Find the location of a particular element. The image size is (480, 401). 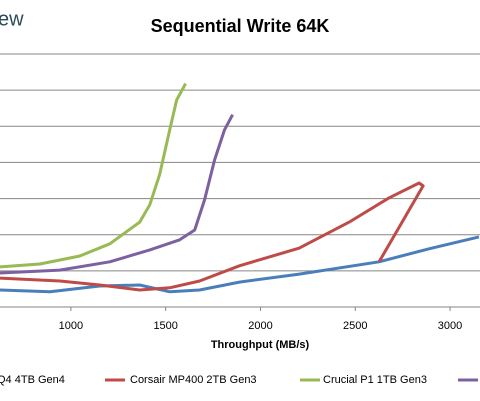

watermark: ew is located at coordinates (12, 19).